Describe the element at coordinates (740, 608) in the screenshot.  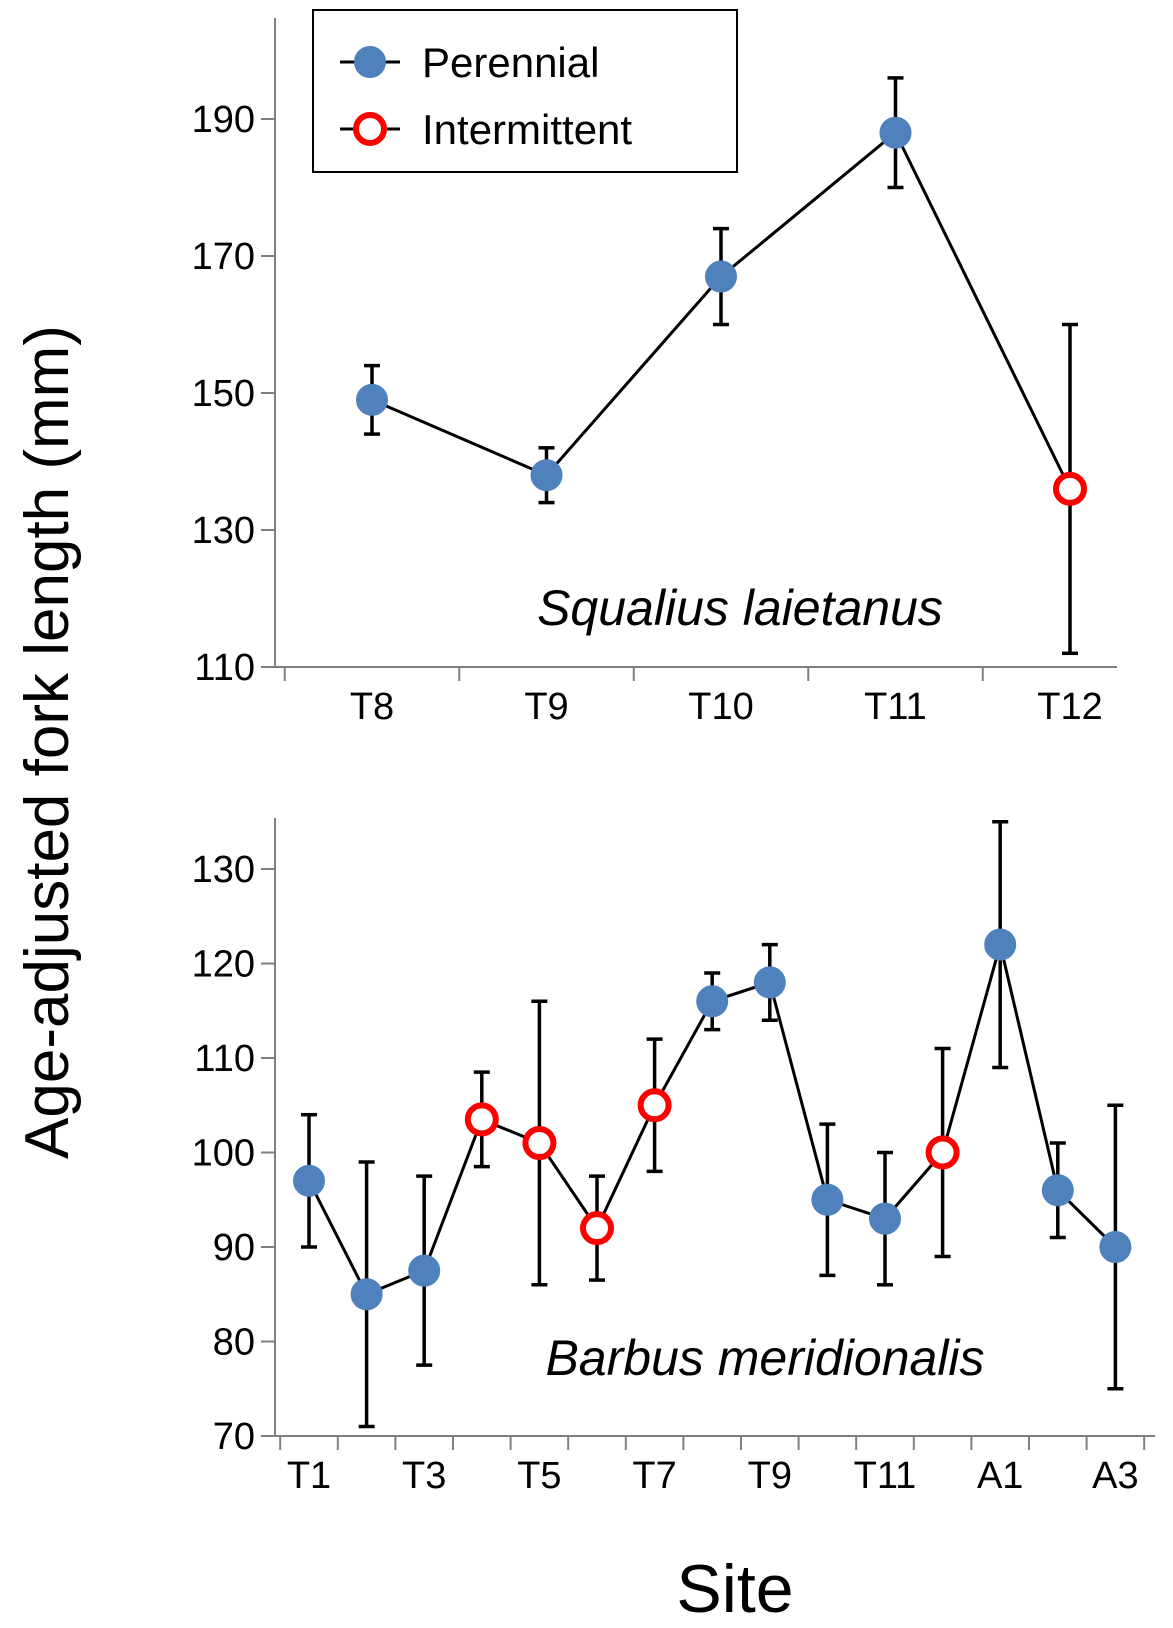
I see `top-species-annotation: Squalius laietanus` at that location.